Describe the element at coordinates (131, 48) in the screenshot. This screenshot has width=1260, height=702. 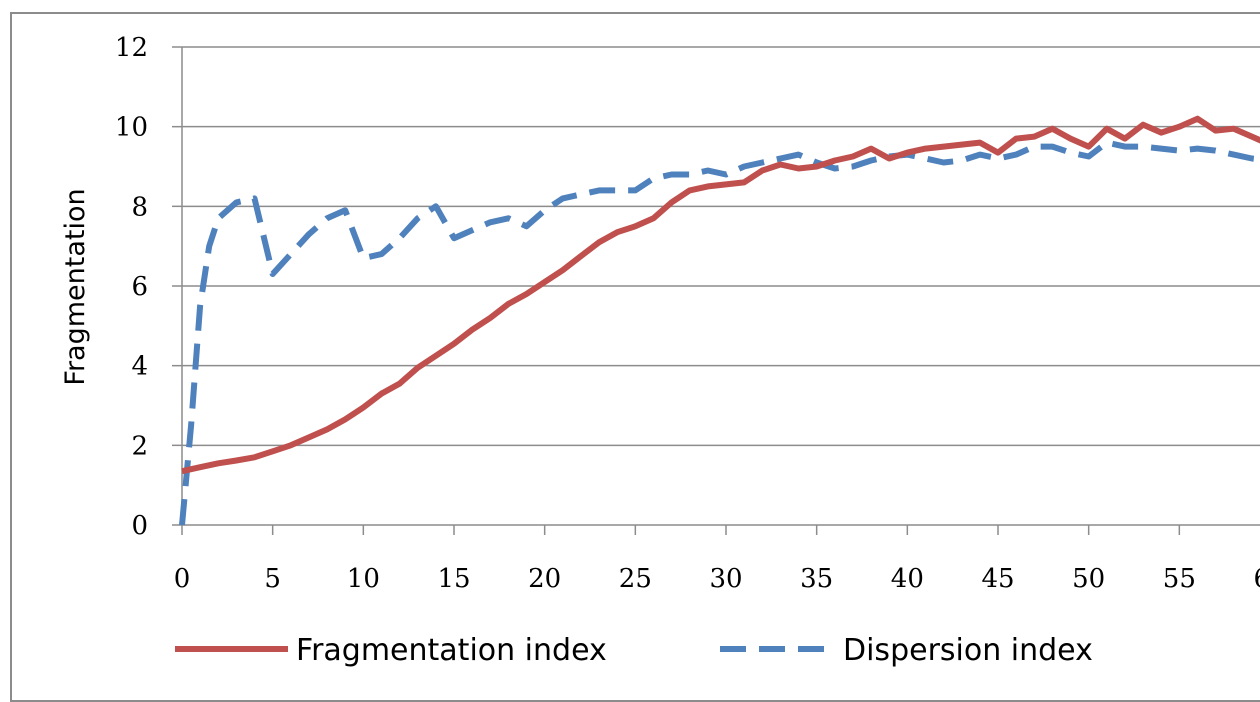
I see `y-tick-label: 12` at that location.